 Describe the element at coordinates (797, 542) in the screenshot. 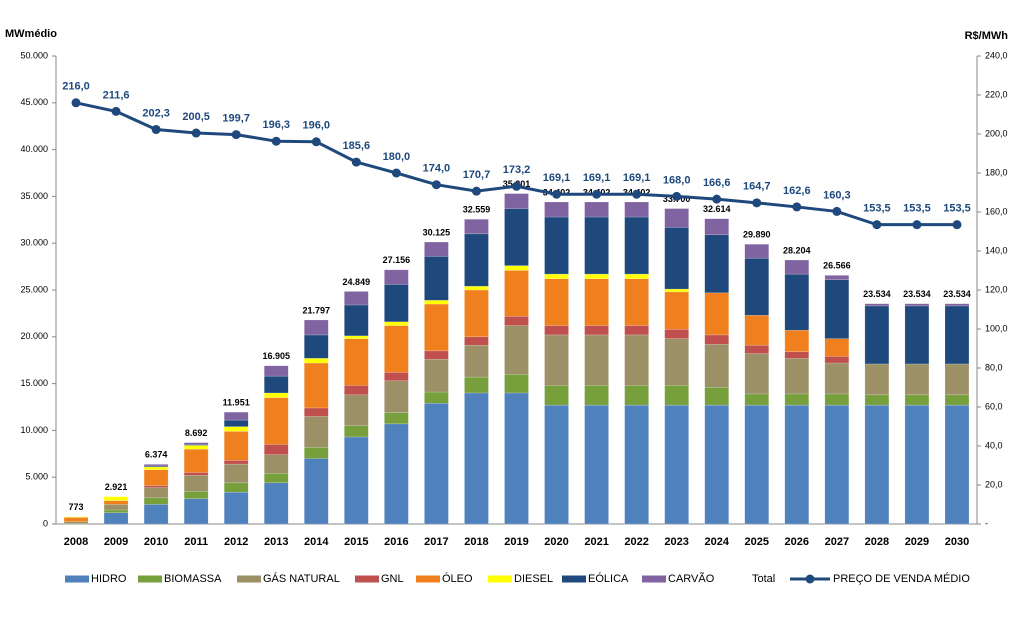

I see `x-tick-label: 2026` at that location.